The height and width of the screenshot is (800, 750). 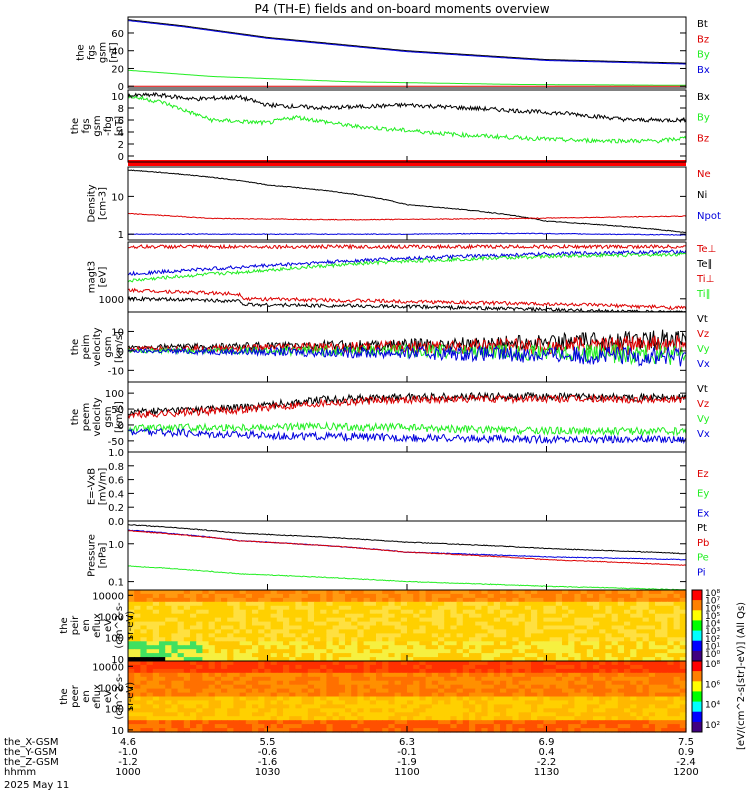 What do you see at coordinates (703, 434) in the screenshot?
I see `legend-Vx: Vx` at bounding box center [703, 434].